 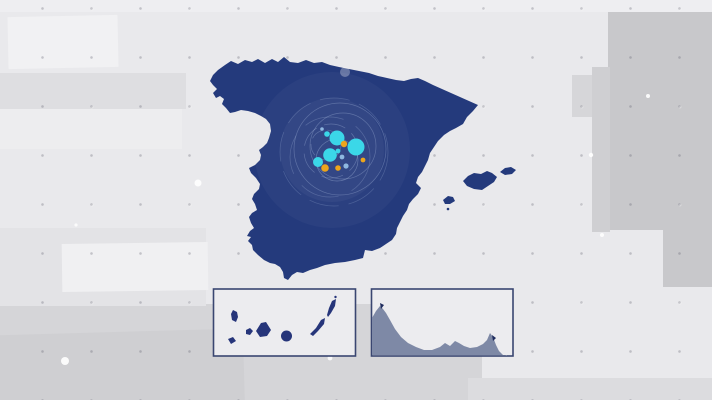 I want to click on formentera-island, so click(x=448, y=209).